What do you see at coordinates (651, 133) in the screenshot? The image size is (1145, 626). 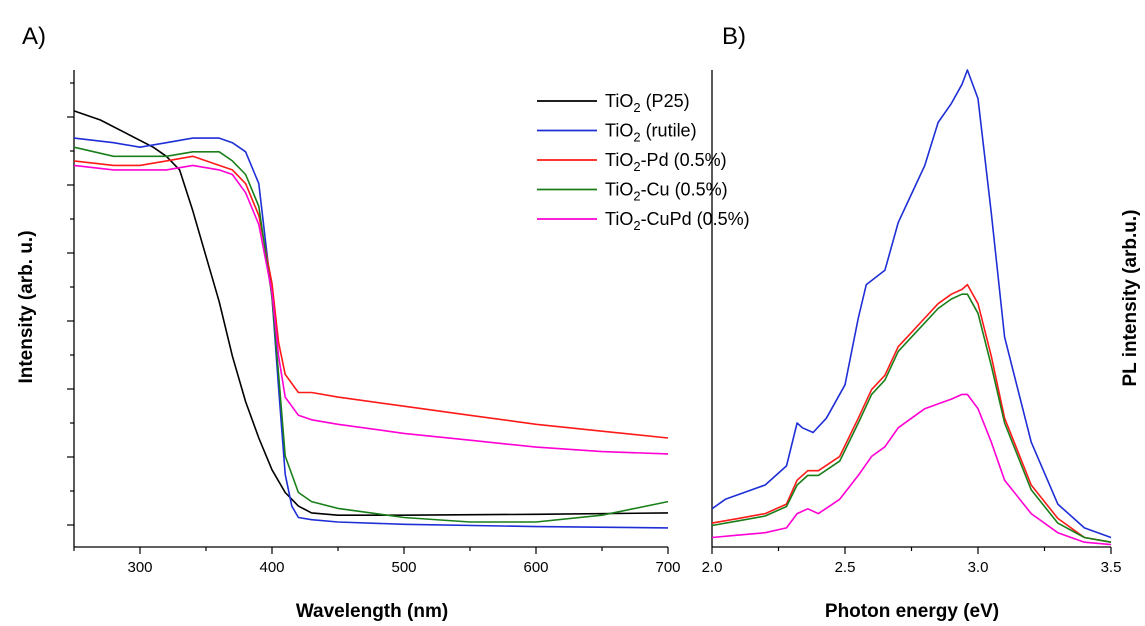 I see `legend-label: TiO2 (rutile)` at bounding box center [651, 133].